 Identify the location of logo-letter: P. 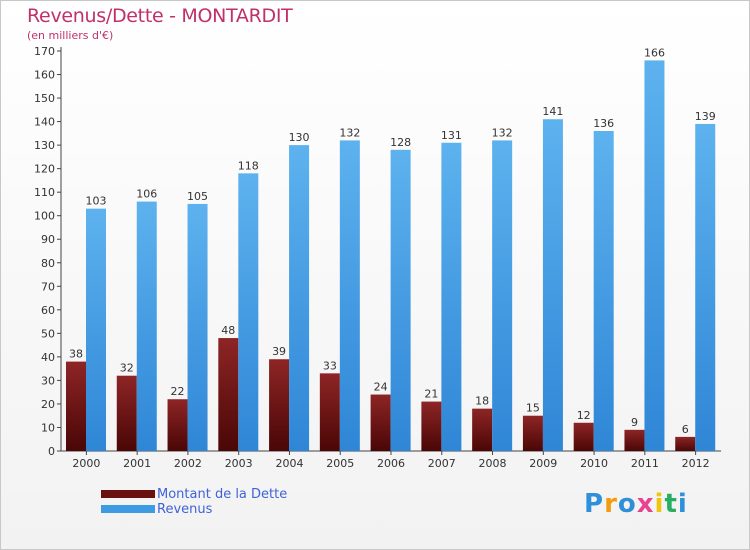
(594, 504).